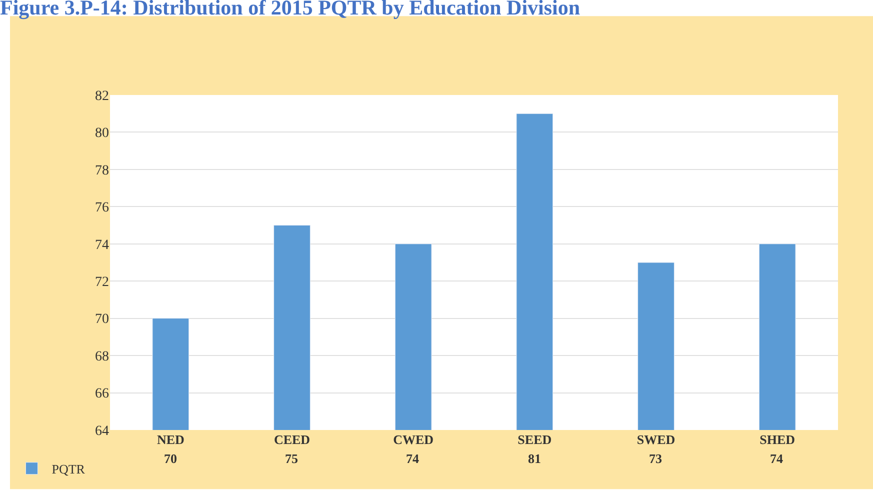  What do you see at coordinates (170, 439) in the screenshot?
I see `x-tick-label: NED` at bounding box center [170, 439].